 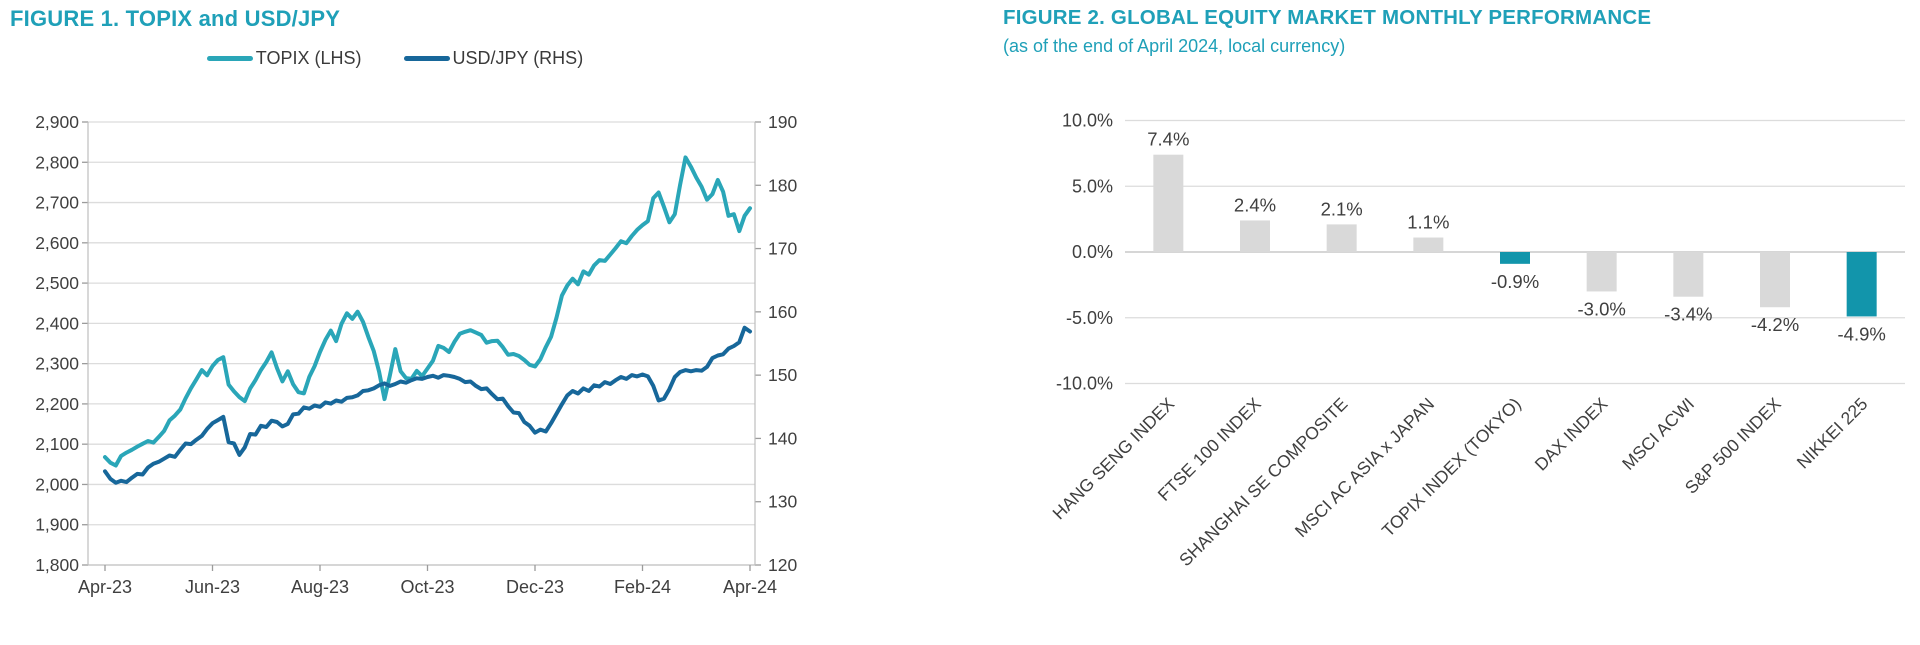 What do you see at coordinates (750, 587) in the screenshot?
I see `svg-text: Apr-24` at bounding box center [750, 587].